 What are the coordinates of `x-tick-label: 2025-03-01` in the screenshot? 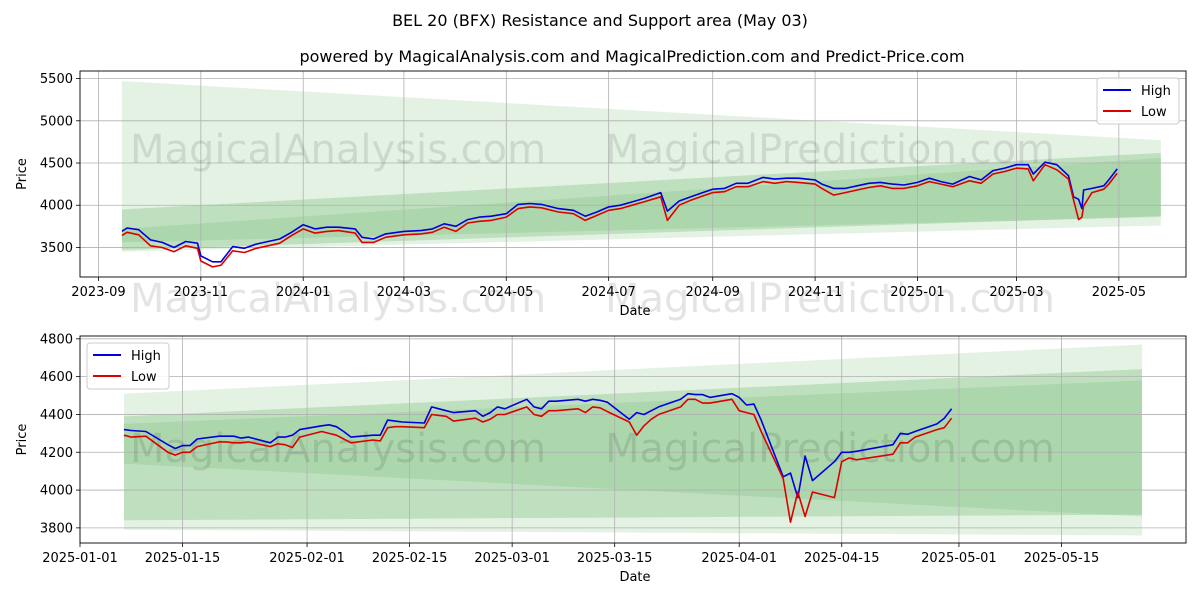 It's located at (512, 558).